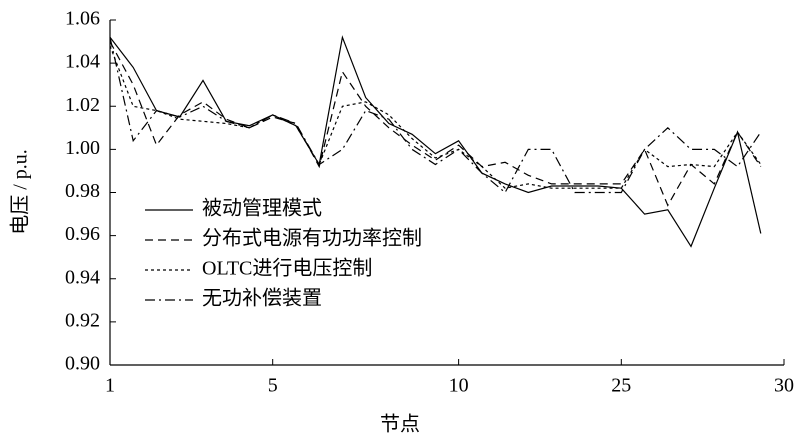  Describe the element at coordinates (20, 192) in the screenshot. I see `y-axis-label: 电压 / p.u.` at that location.